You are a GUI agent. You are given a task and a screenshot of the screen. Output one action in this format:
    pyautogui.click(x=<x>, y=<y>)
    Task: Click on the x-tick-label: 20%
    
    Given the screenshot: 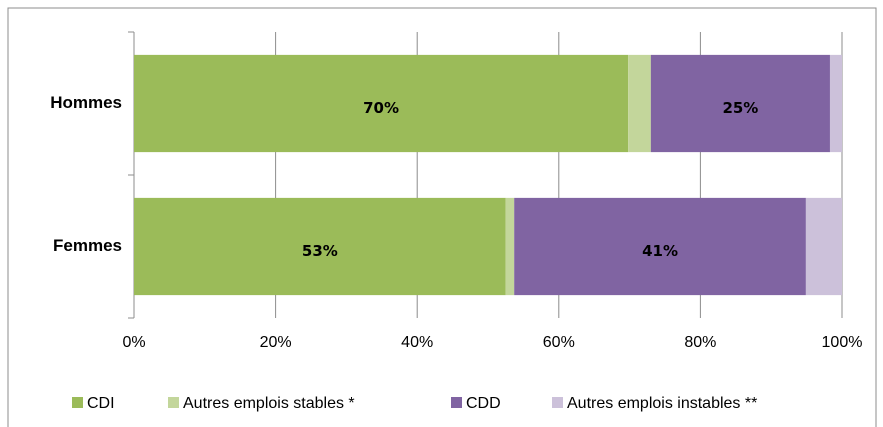 What is the action you would take?
    pyautogui.click(x=276, y=342)
    